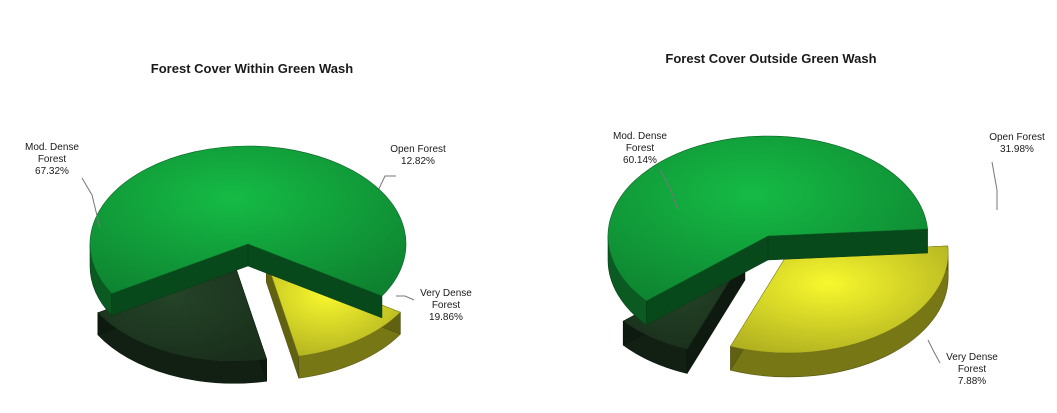 The height and width of the screenshot is (413, 1057). Describe the element at coordinates (1017, 143) in the screenshot. I see `slice-label-1-0: Open Forest 31.98%` at that location.